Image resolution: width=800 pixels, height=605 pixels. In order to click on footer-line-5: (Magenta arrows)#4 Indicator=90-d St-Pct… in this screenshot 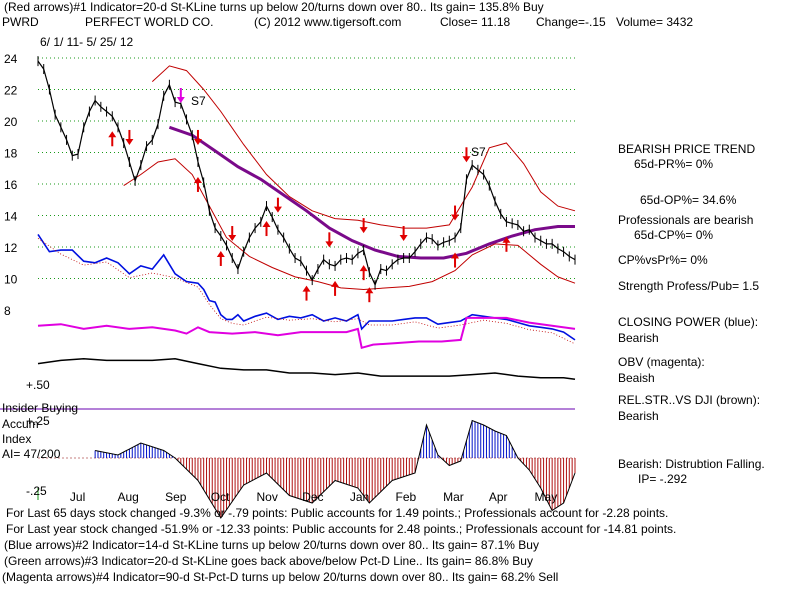, I will do `click(280, 577)`.